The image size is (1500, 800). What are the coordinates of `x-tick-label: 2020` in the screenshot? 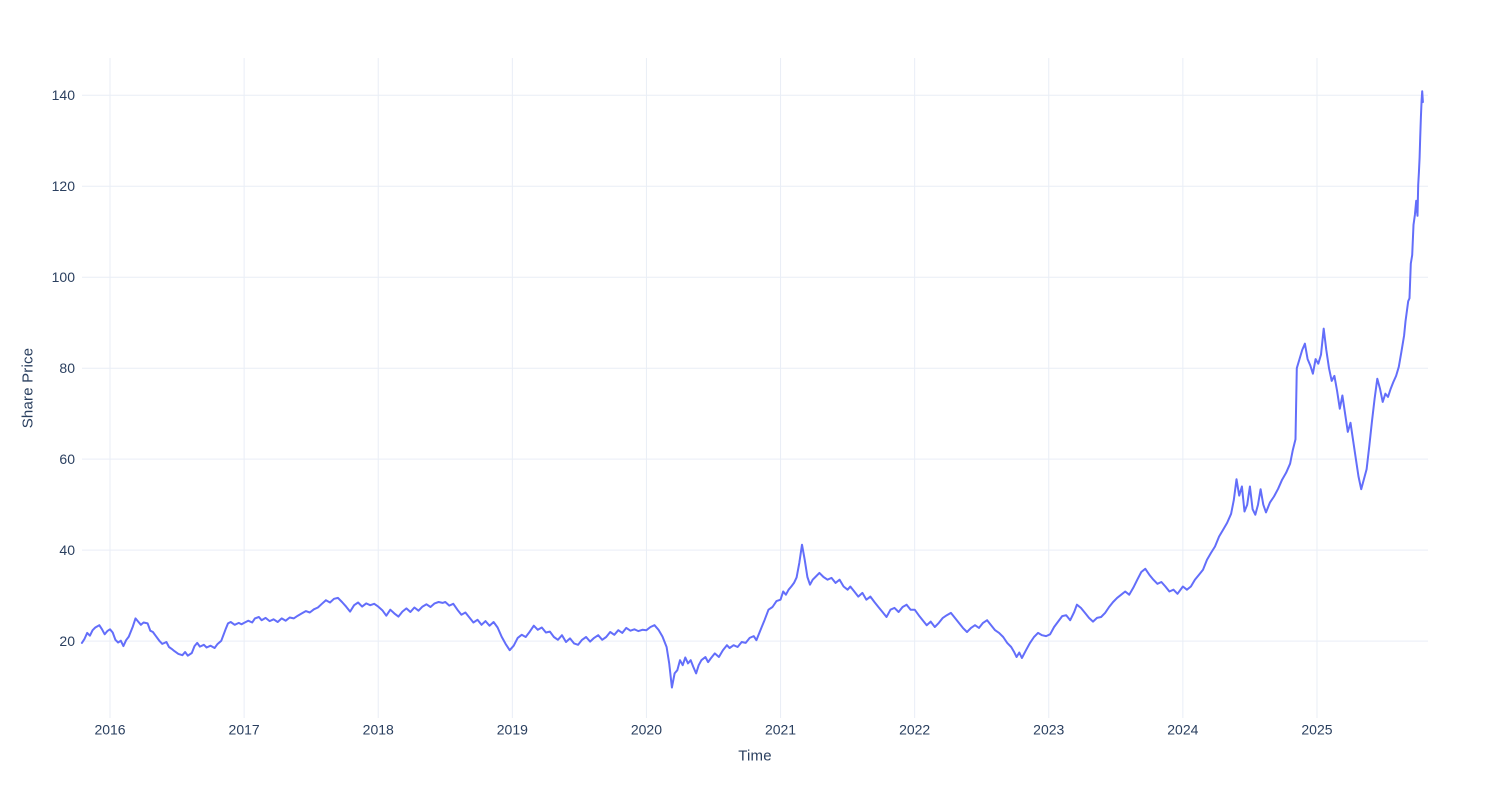 It's located at (646, 729).